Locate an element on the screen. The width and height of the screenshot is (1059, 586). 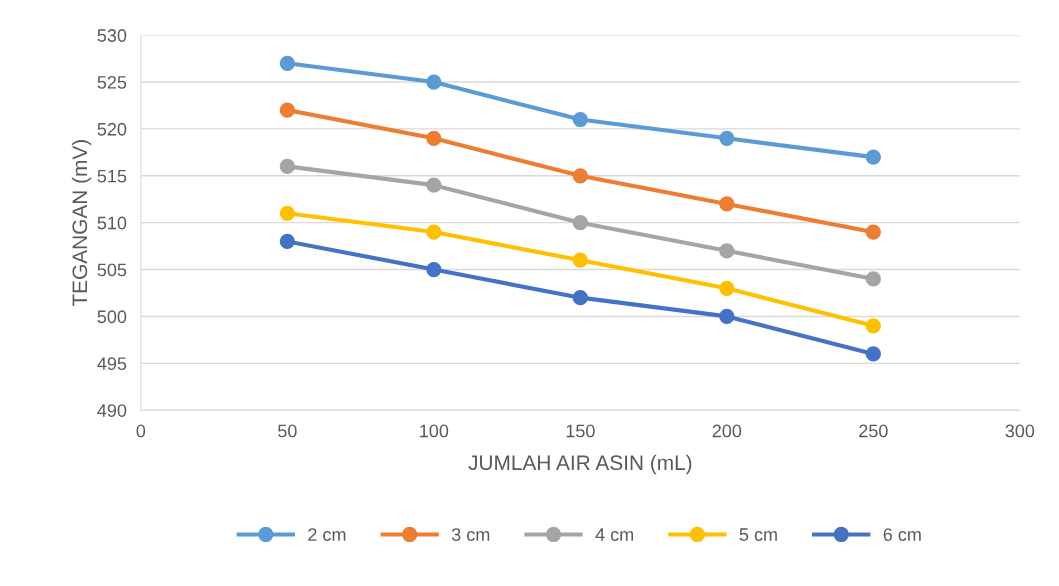
x-tick-label: 200 is located at coordinates (727, 431).